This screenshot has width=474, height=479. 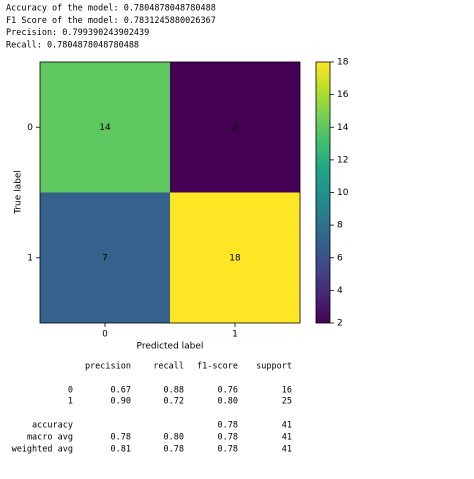 I want to click on x-tick-label: 1, so click(x=235, y=335).